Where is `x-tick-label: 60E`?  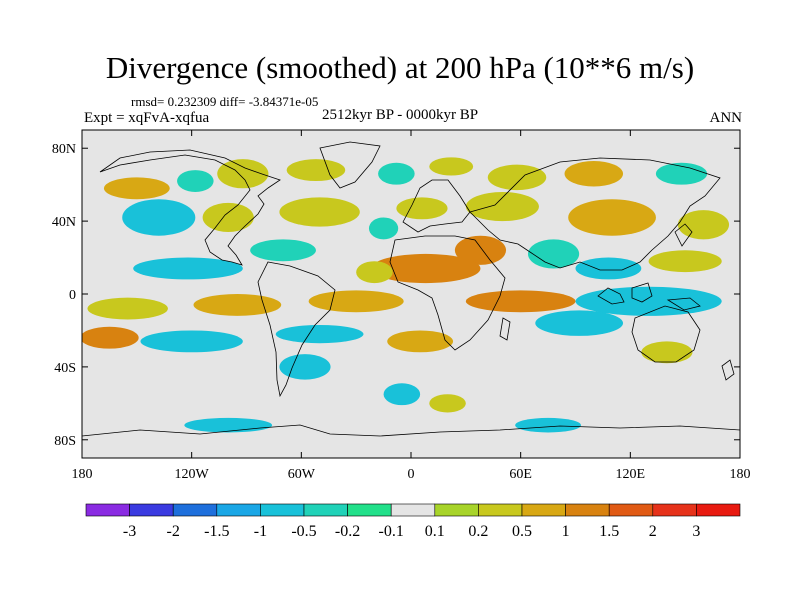
x-tick-label: 60E is located at coordinates (520, 474).